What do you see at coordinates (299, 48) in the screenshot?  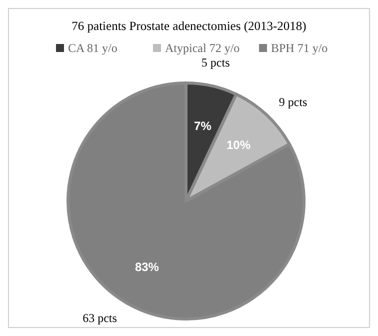 I see `legend-label: BPH 71 y/o` at bounding box center [299, 48].